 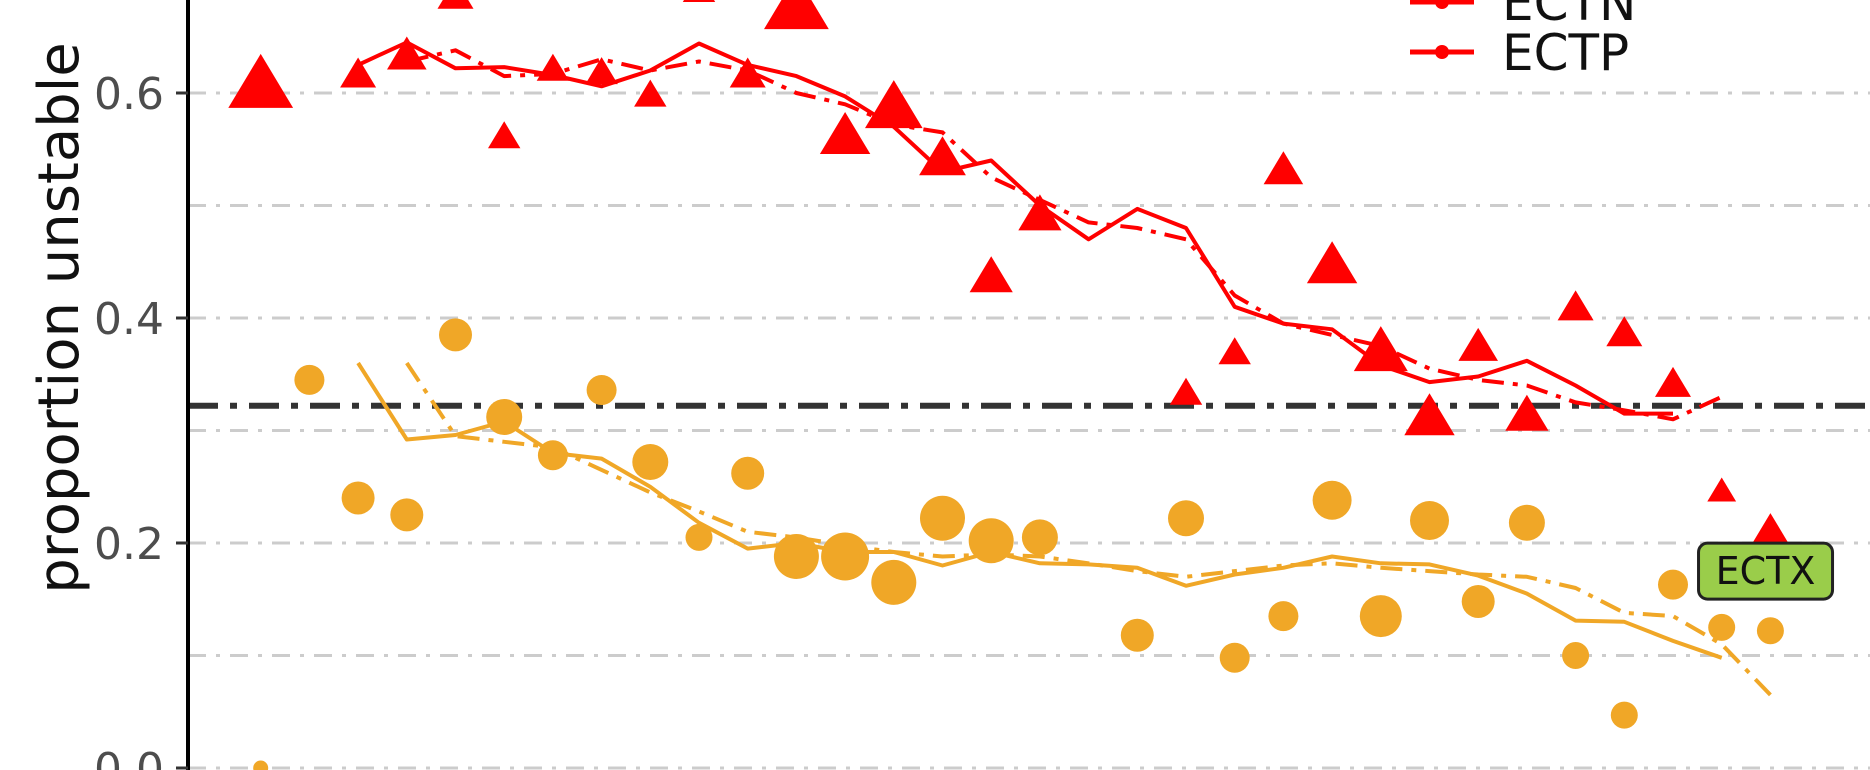 I want to click on annotation-box, so click(x=1766, y=571).